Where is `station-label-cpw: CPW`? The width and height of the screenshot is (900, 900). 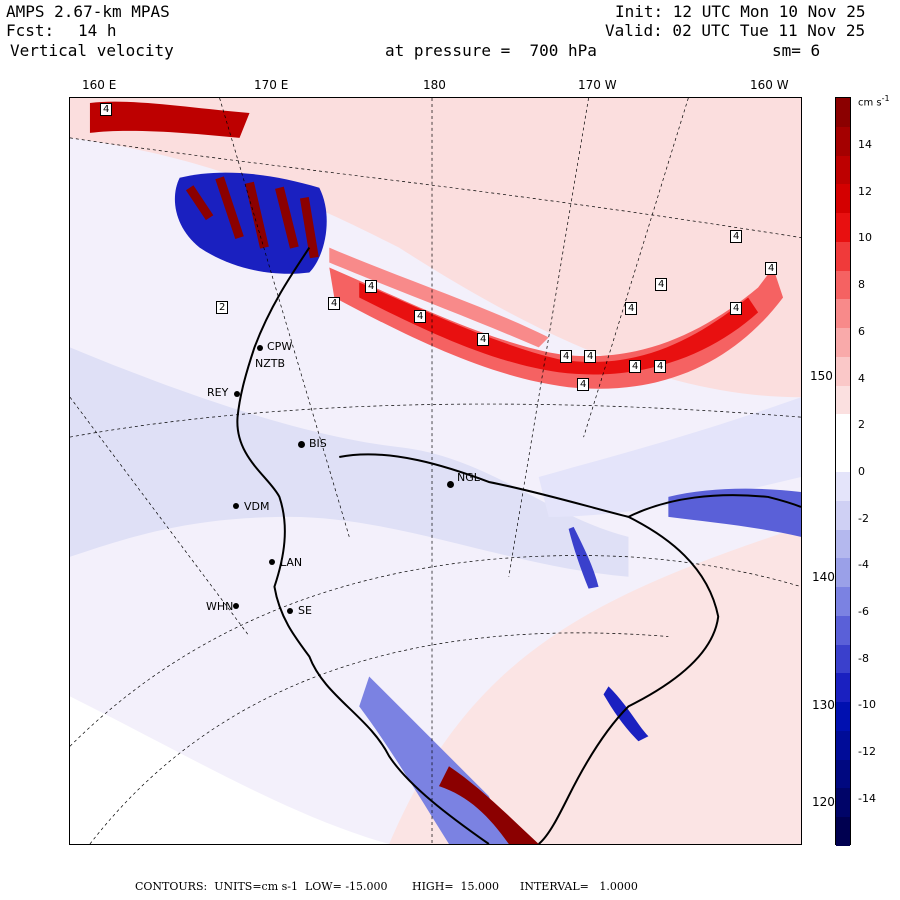
station-label-cpw: CPW is located at coordinates (280, 346).